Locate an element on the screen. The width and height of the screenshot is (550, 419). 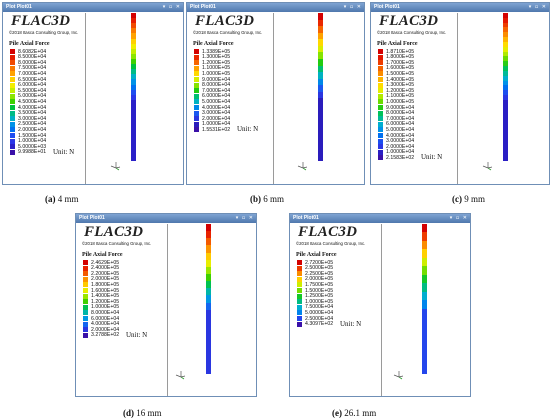
legend-value: 2.5000E+05 is located at coordinates (319, 268).